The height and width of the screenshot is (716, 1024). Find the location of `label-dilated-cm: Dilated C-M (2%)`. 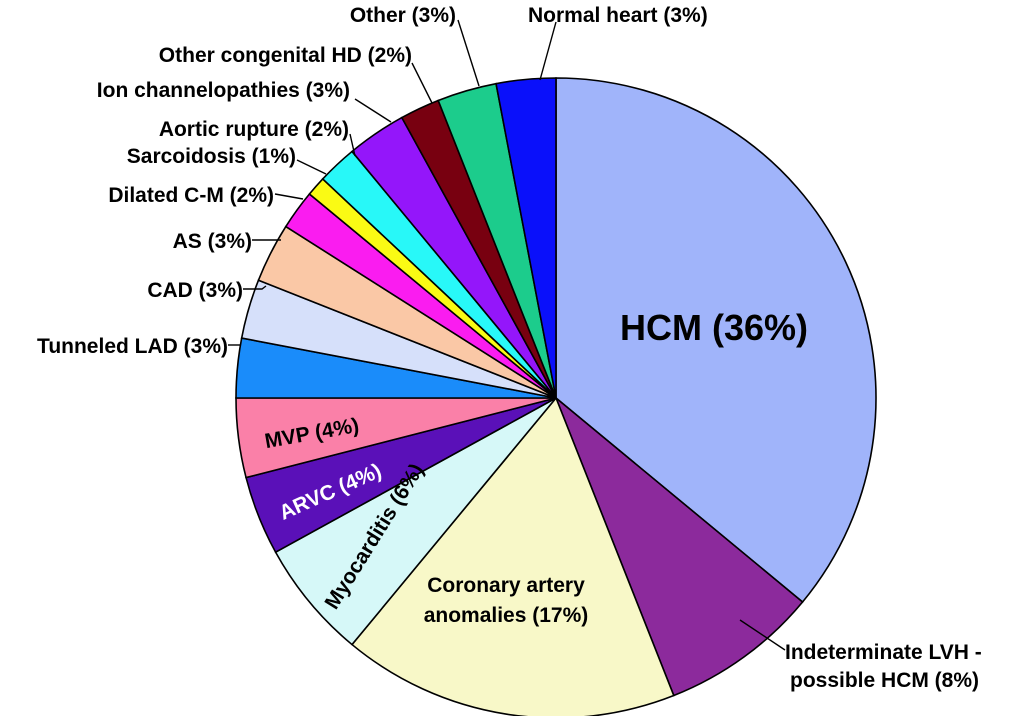

label-dilated-cm: Dilated C-M (2%) is located at coordinates (191, 195).